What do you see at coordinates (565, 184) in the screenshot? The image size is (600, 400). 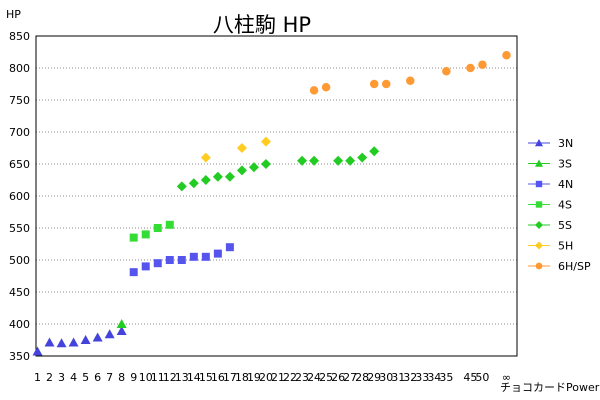 I see `legend-label: 4N` at bounding box center [565, 184].